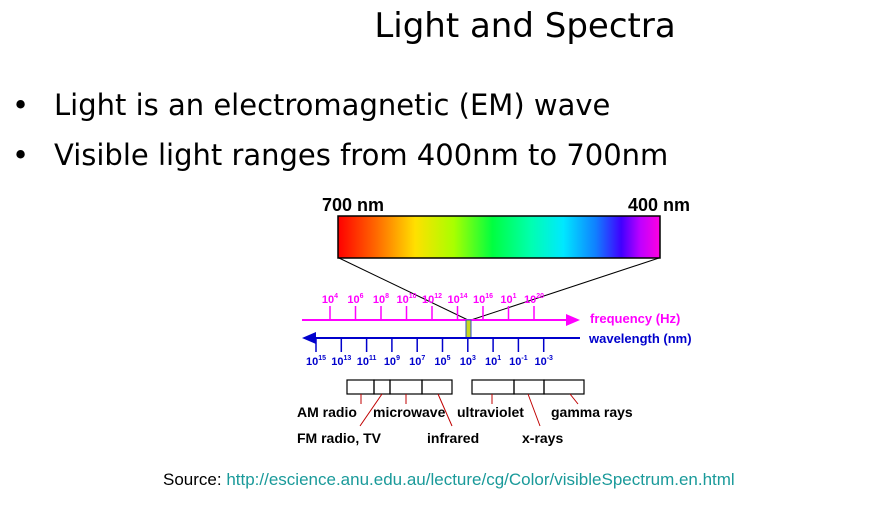 This screenshot has width=896, height=513. What do you see at coordinates (468, 329) in the screenshot?
I see `visible-band-marker` at bounding box center [468, 329].